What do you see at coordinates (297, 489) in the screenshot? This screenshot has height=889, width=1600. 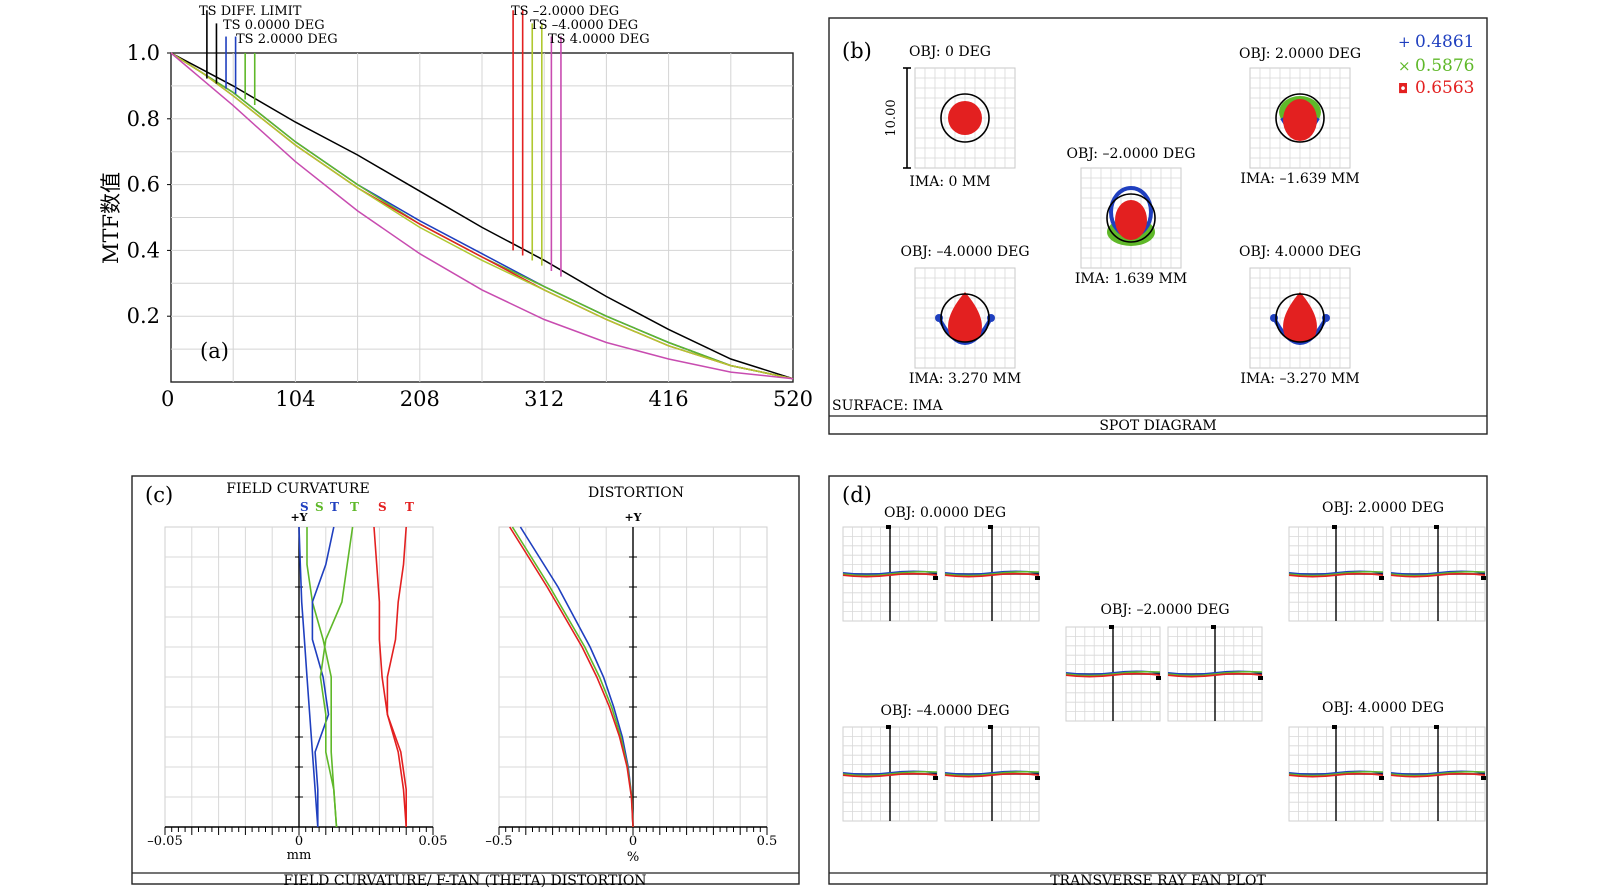 I see `fc-title: FIELD CURVATURE` at bounding box center [297, 489].